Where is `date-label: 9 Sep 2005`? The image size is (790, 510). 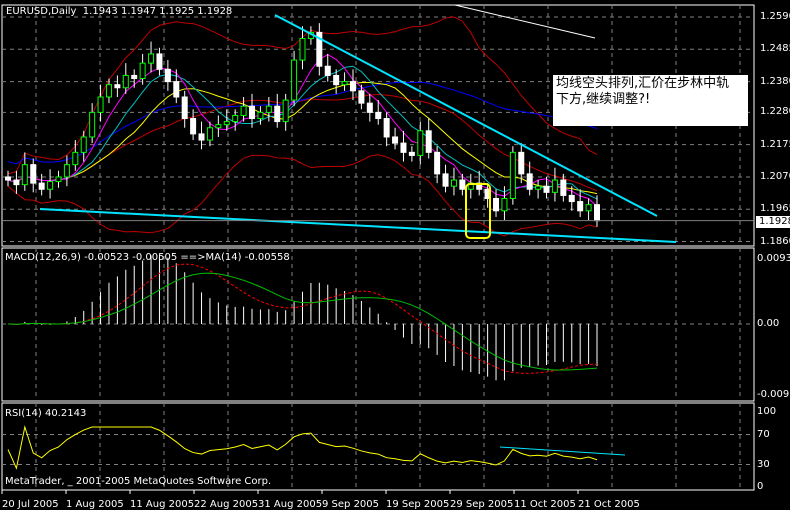 date-label: 9 Sep 2005 is located at coordinates (351, 504).